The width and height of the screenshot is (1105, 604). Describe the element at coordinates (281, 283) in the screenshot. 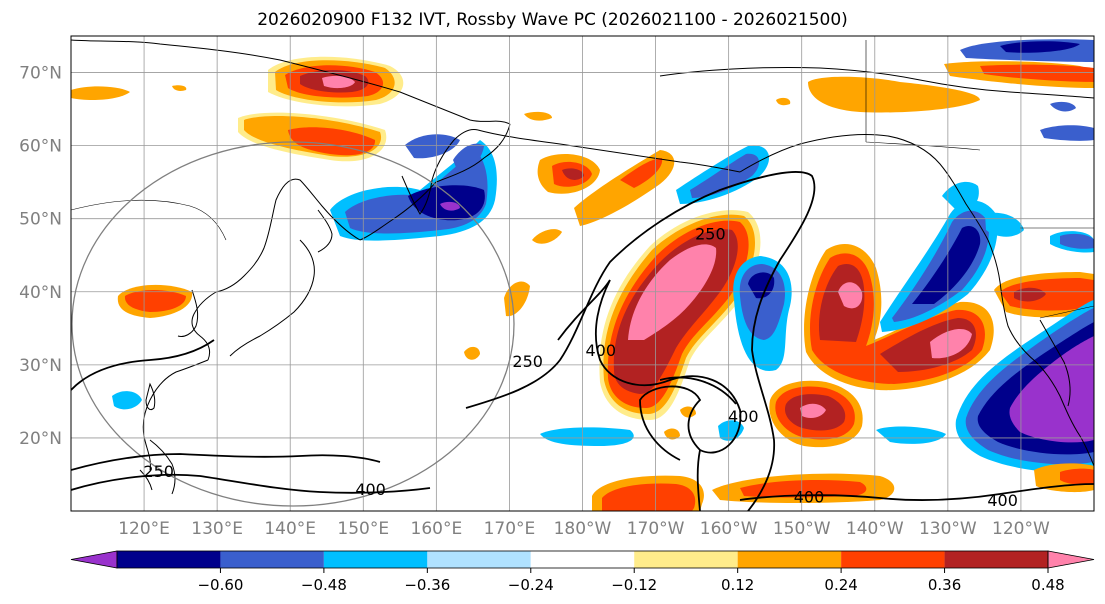

I see `japan-coastline` at that location.